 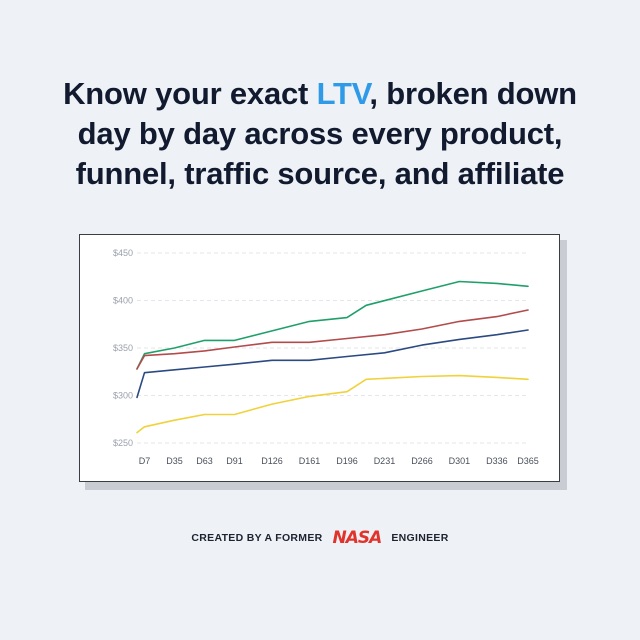 What do you see at coordinates (145, 461) in the screenshot?
I see `x-tick-label: D7` at bounding box center [145, 461].